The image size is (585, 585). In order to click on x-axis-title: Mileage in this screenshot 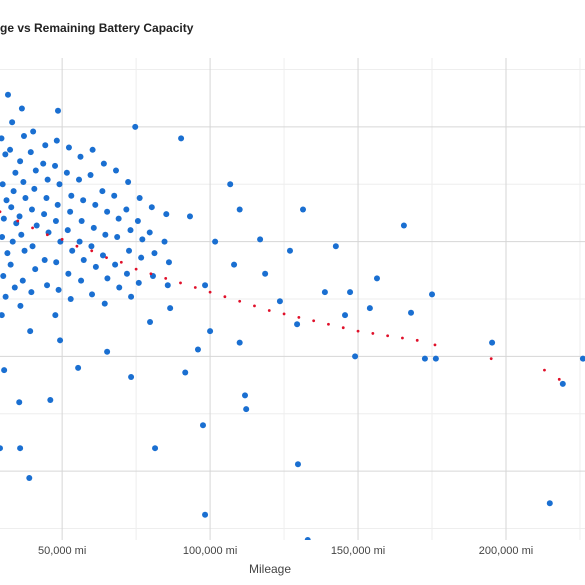, I will do `click(270, 569)`.